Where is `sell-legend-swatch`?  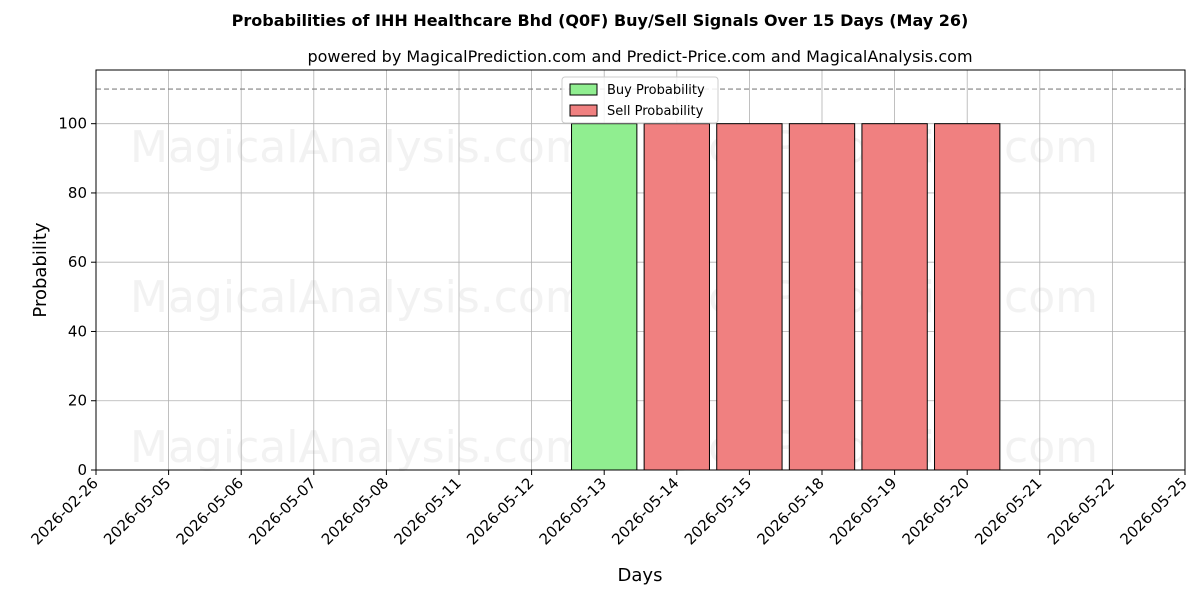 sell-legend-swatch is located at coordinates (583, 110).